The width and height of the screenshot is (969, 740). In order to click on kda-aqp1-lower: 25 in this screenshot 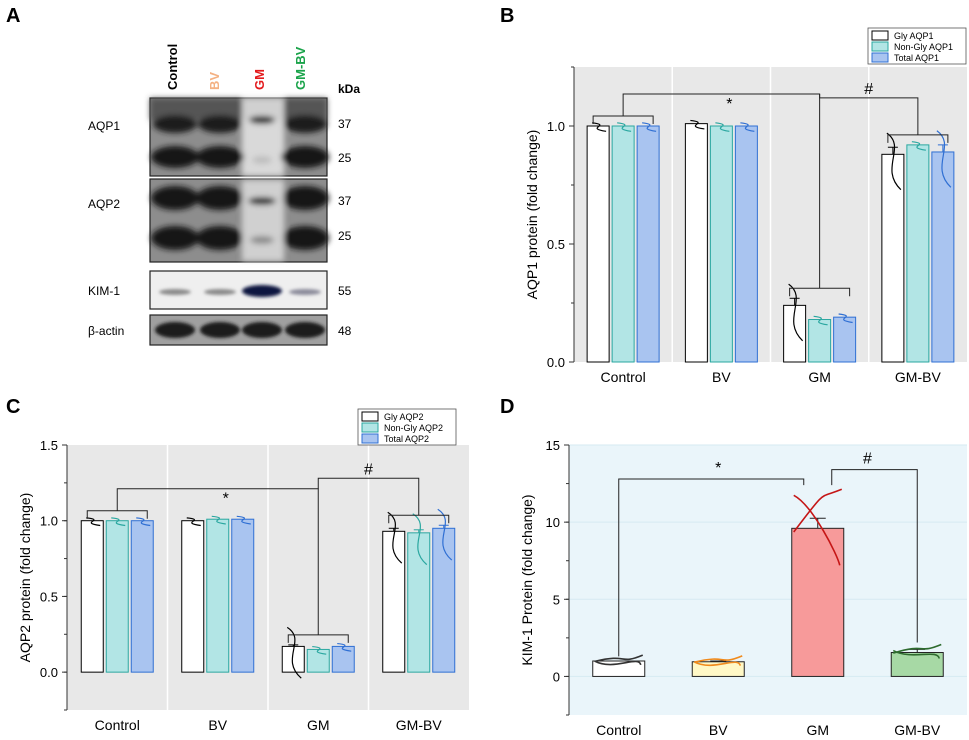, I will do `click(345, 158)`.